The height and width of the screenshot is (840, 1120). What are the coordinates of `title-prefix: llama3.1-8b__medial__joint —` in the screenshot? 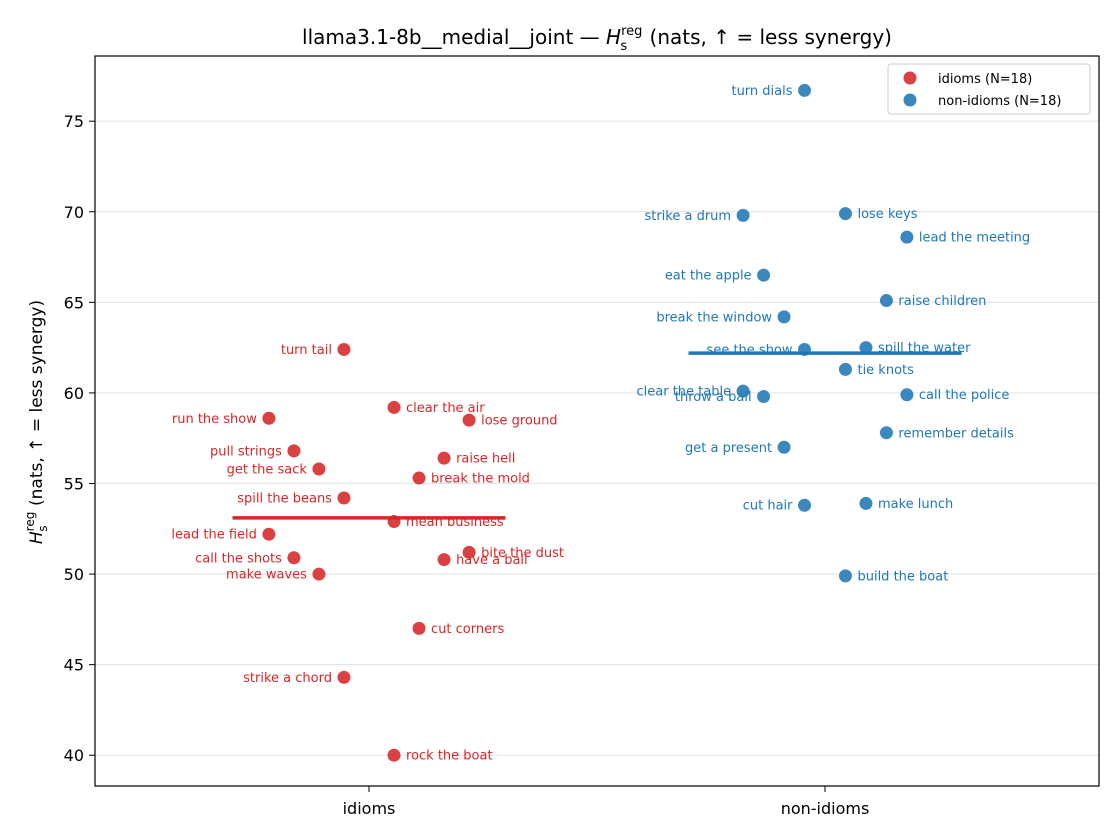 It's located at (454, 37).